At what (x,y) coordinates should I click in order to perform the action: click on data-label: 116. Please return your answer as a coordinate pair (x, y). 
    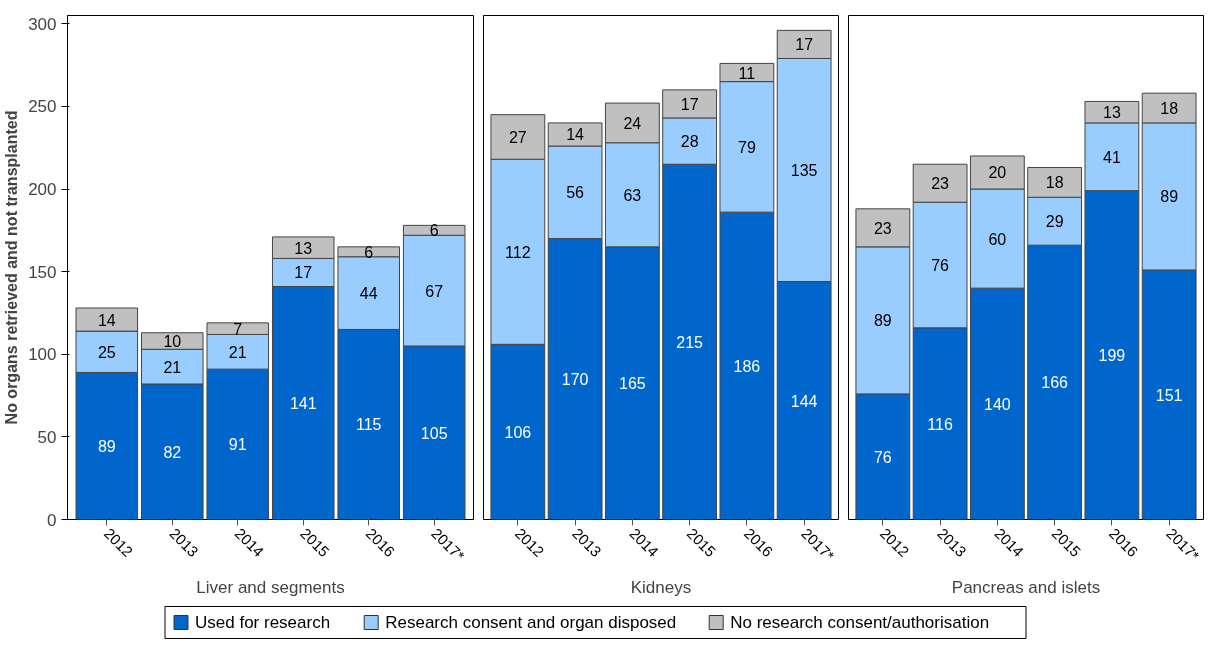
    Looking at the image, I should click on (940, 424).